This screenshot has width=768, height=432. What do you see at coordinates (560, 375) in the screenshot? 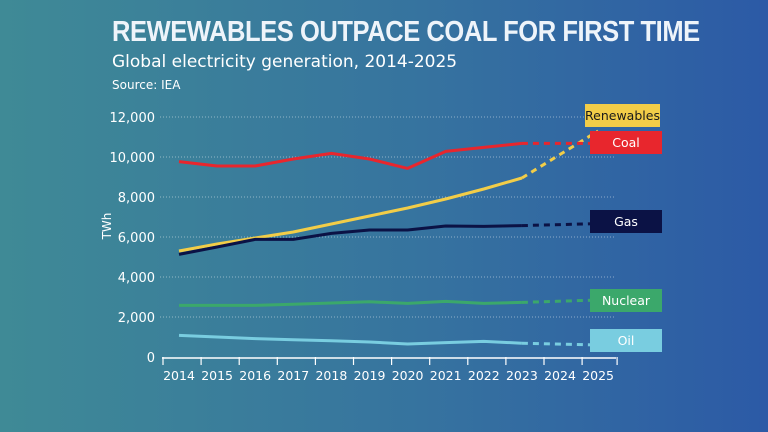
I see `x-tick-label: 2024` at bounding box center [560, 375].